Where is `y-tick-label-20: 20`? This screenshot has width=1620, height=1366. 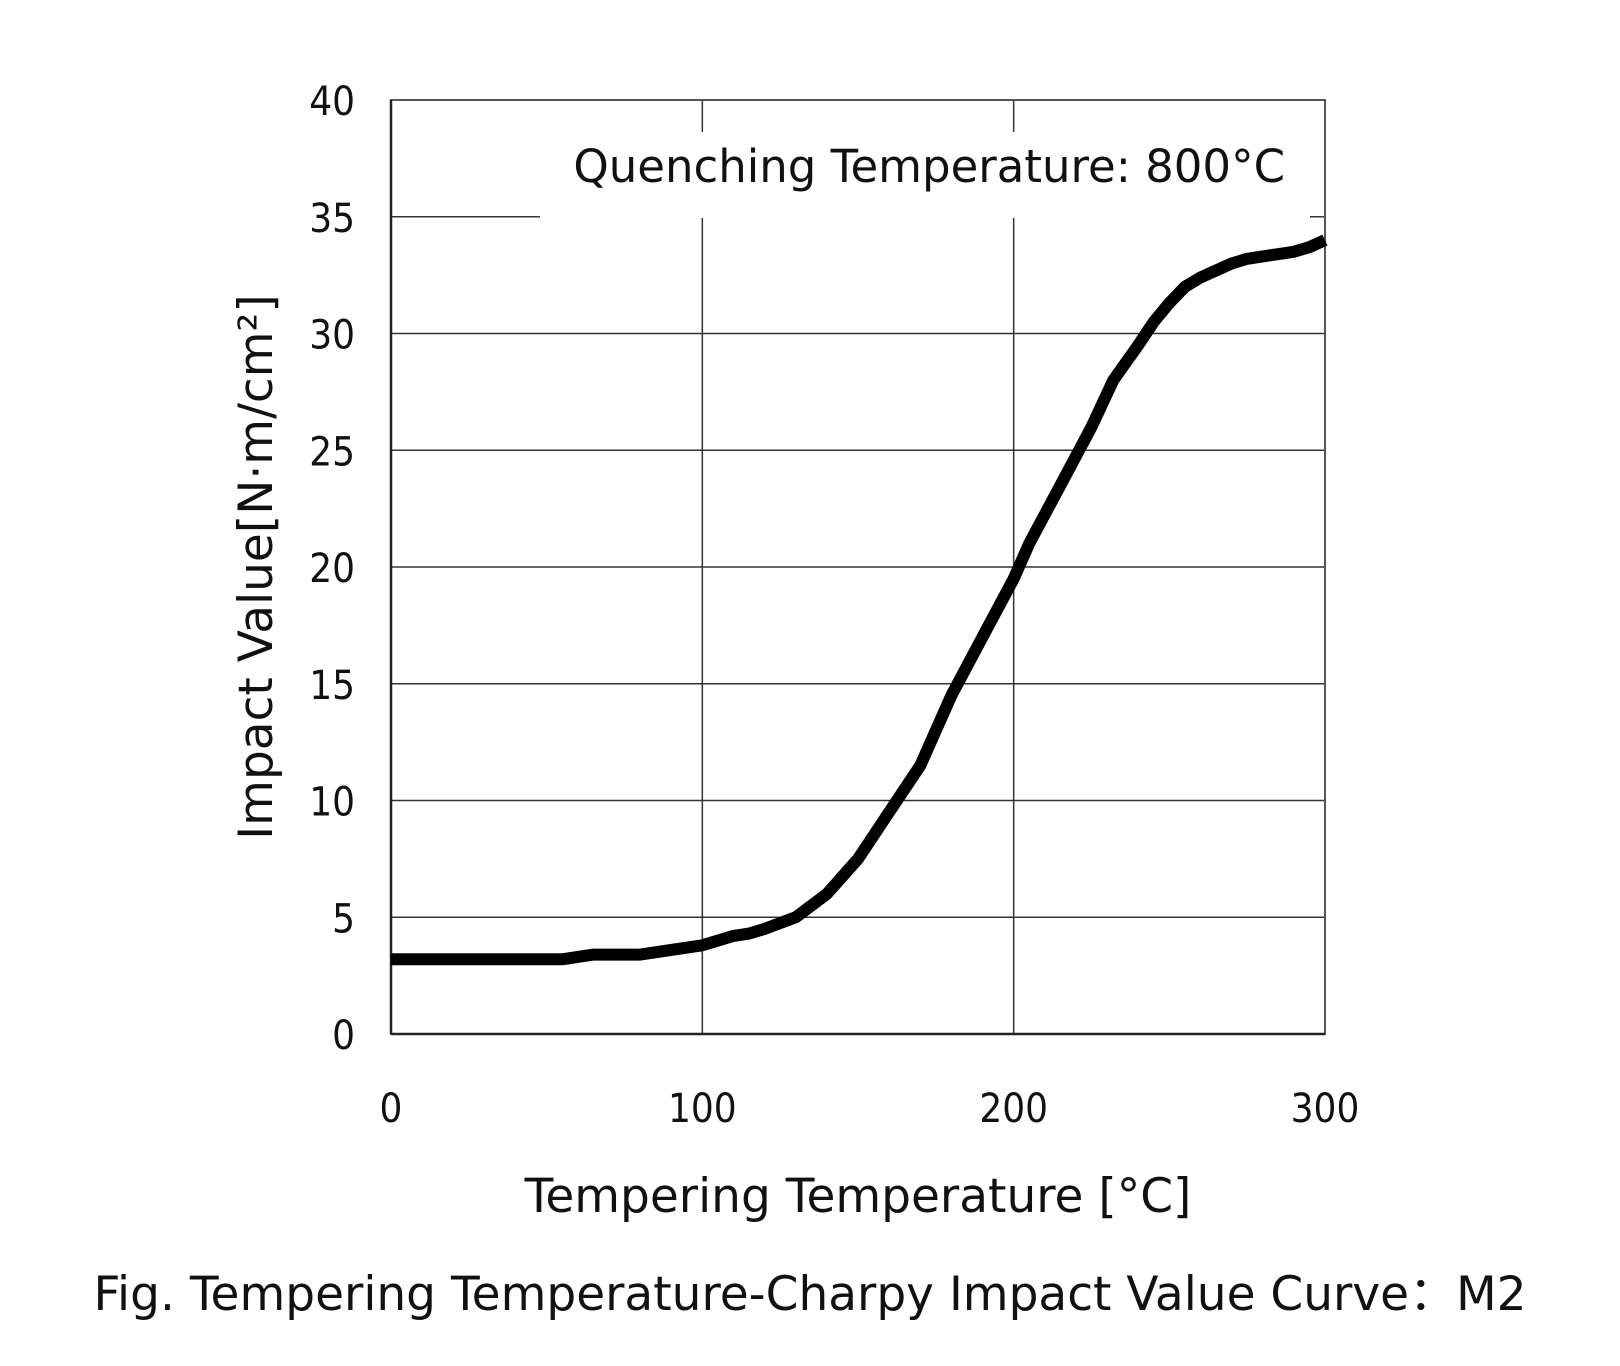 y-tick-label-20: 20 is located at coordinates (332, 569).